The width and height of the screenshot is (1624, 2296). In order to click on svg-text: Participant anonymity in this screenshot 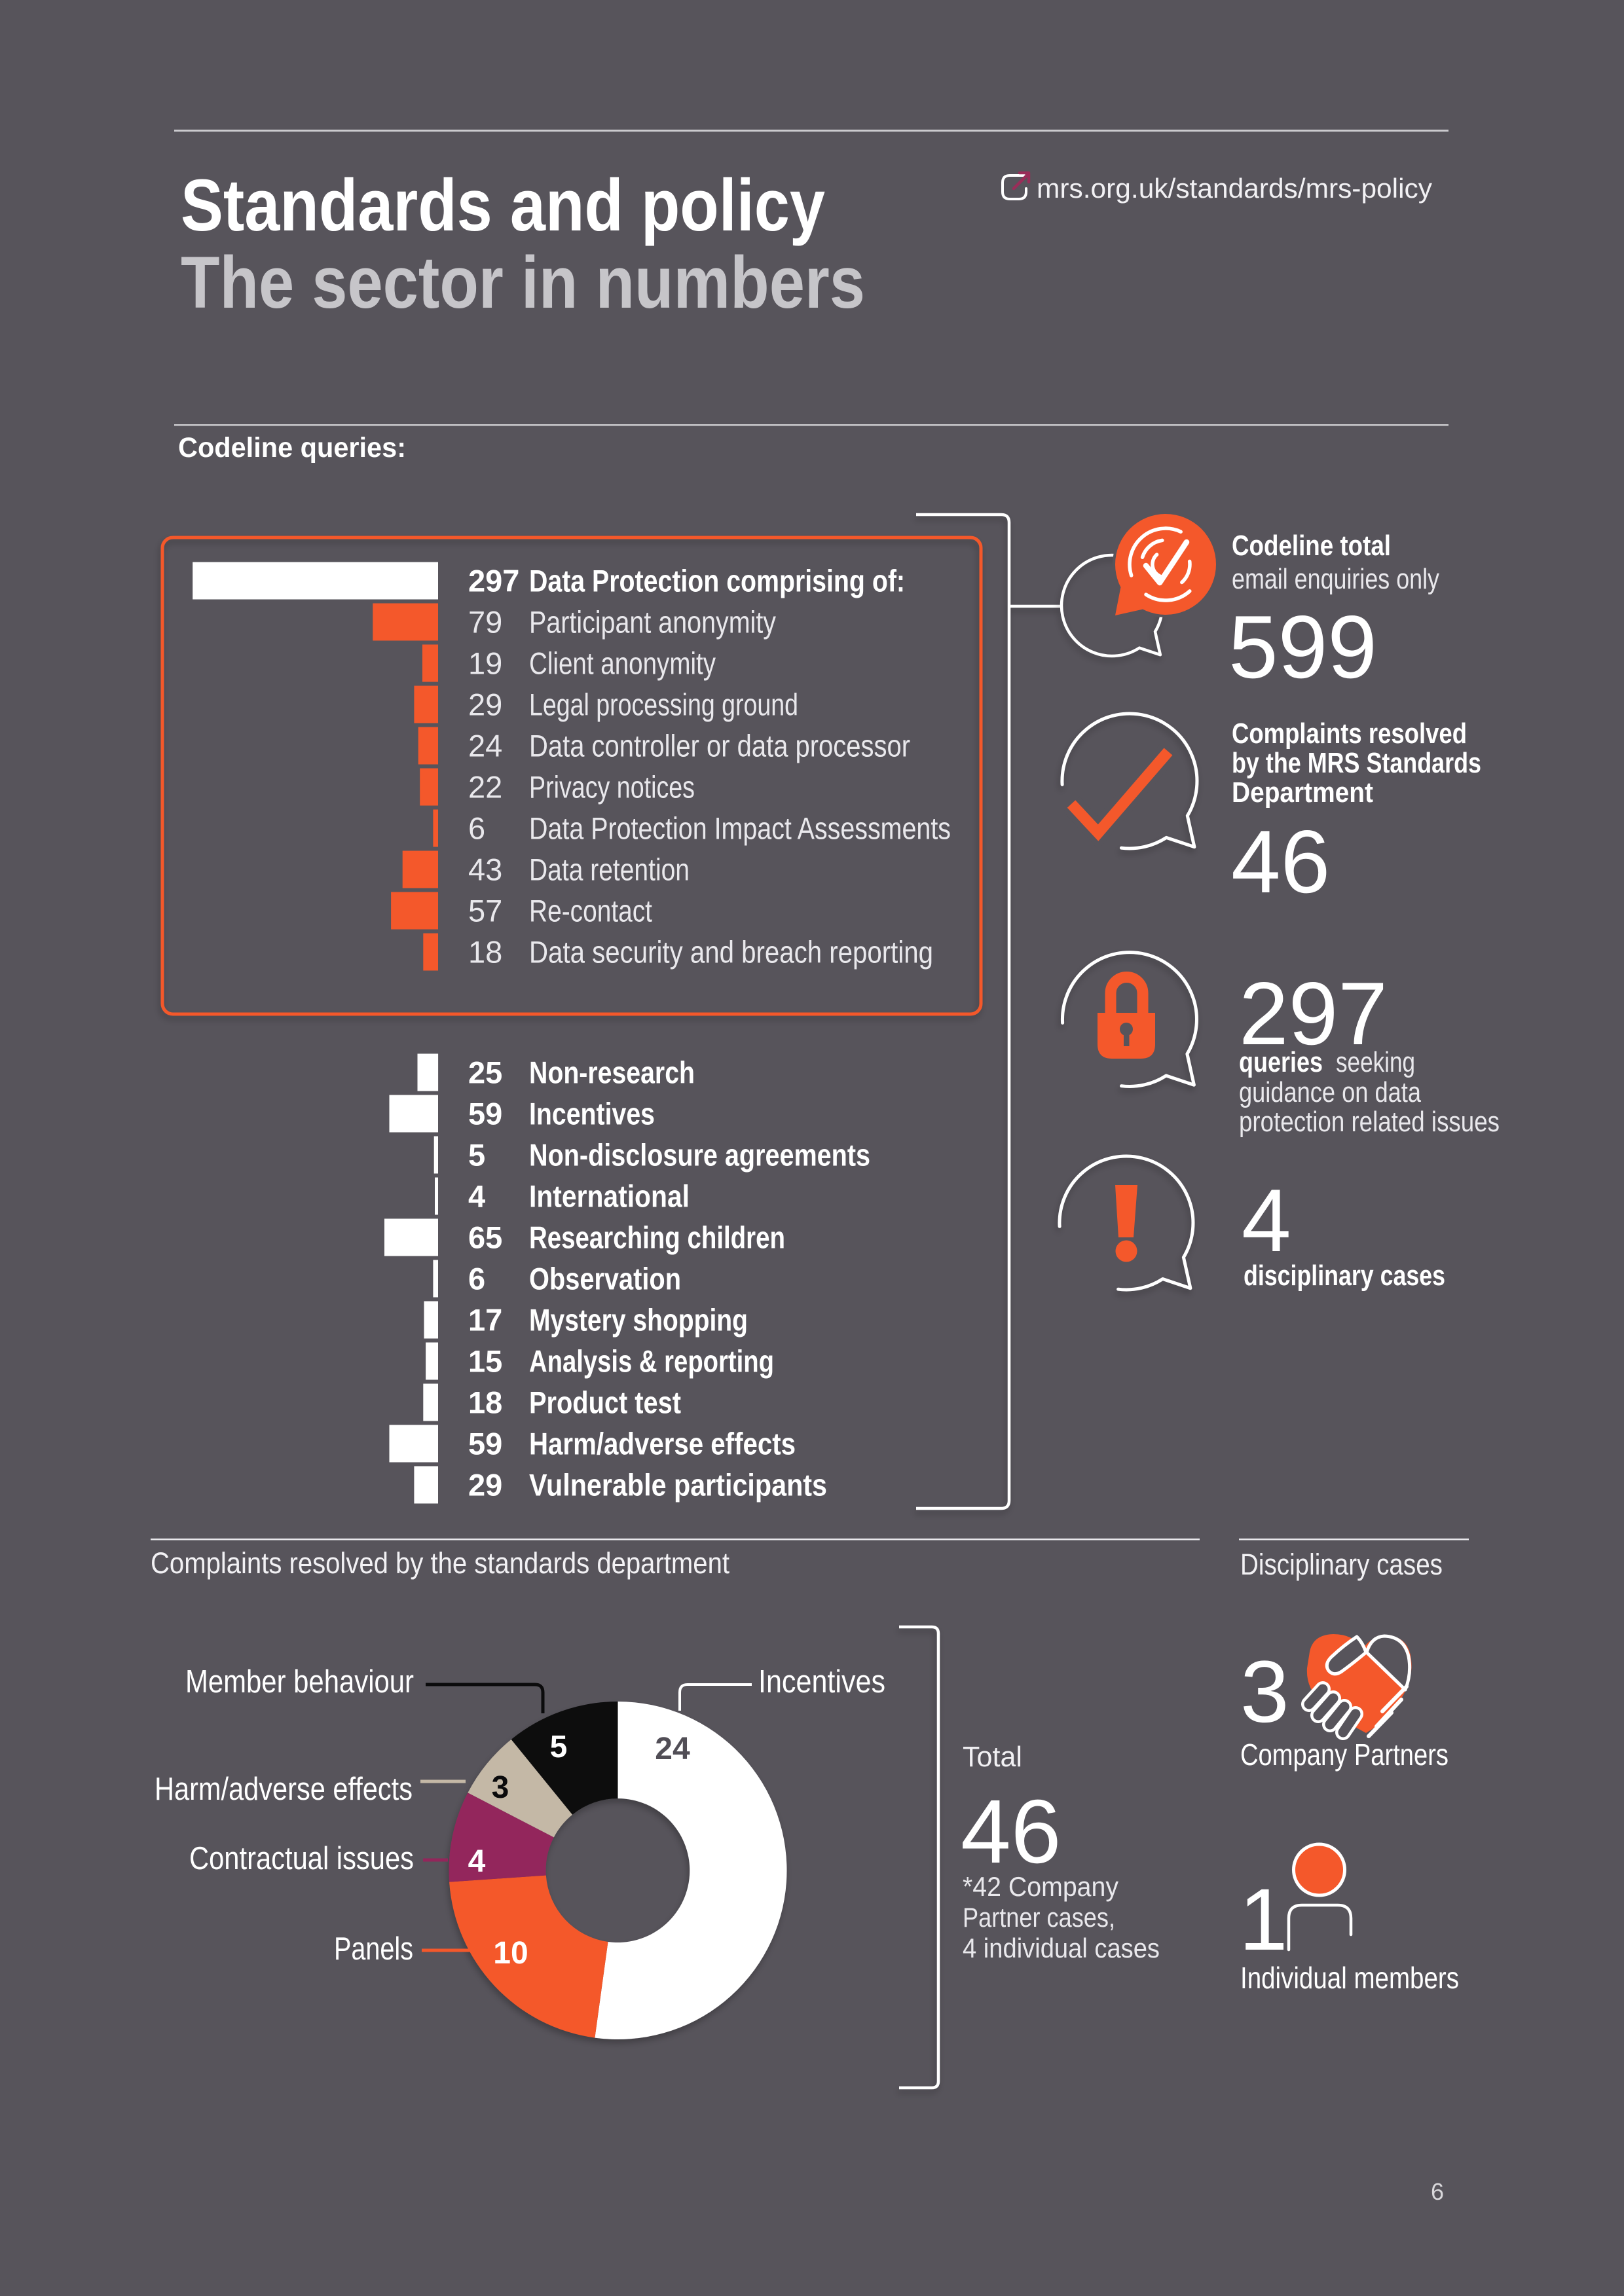, I will do `click(652, 622)`.